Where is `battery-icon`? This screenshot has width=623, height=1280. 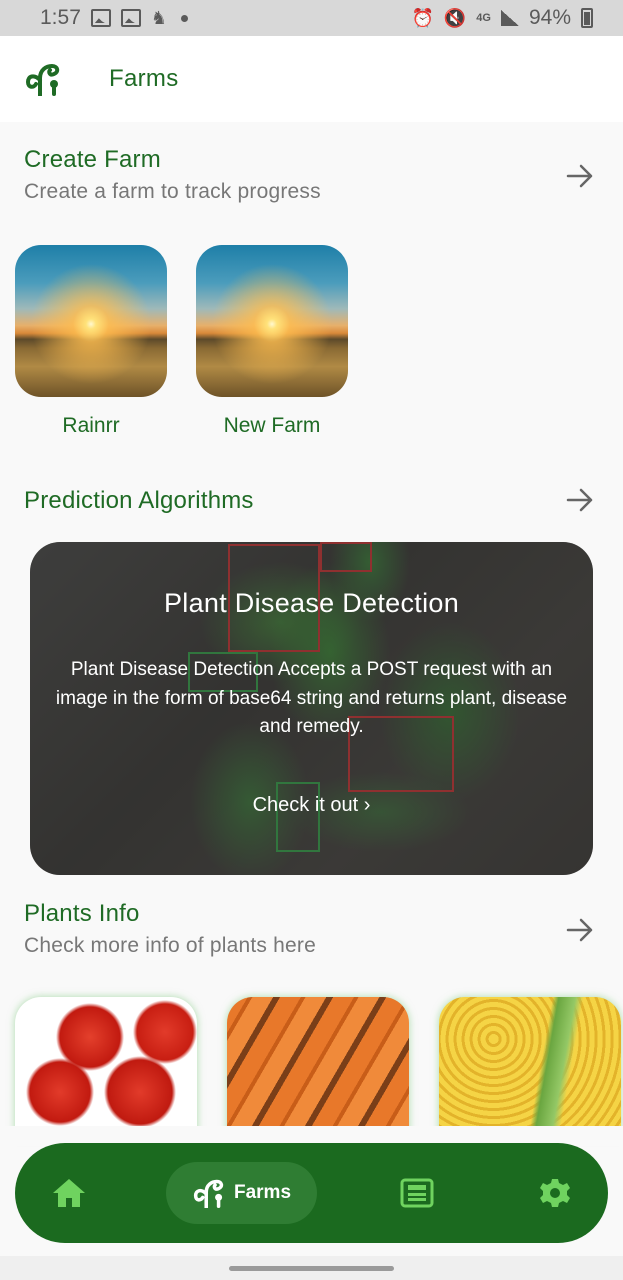
battery-icon is located at coordinates (587, 18).